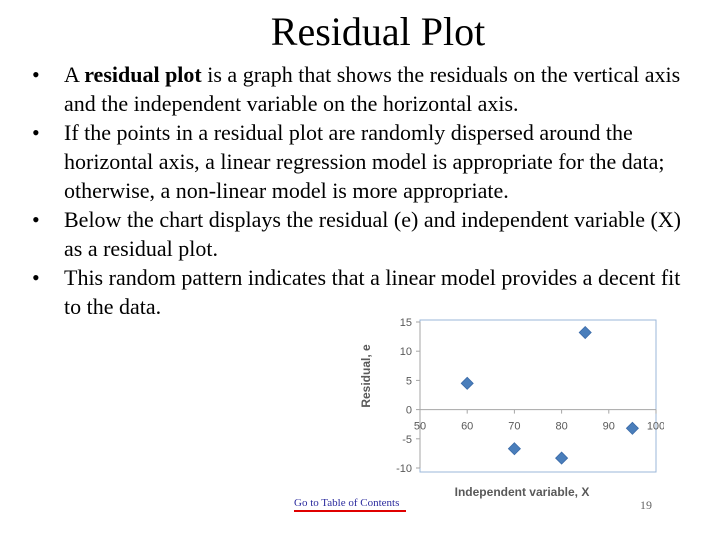  What do you see at coordinates (366, 376) in the screenshot?
I see `y-axis-title: Residual, e` at bounding box center [366, 376].